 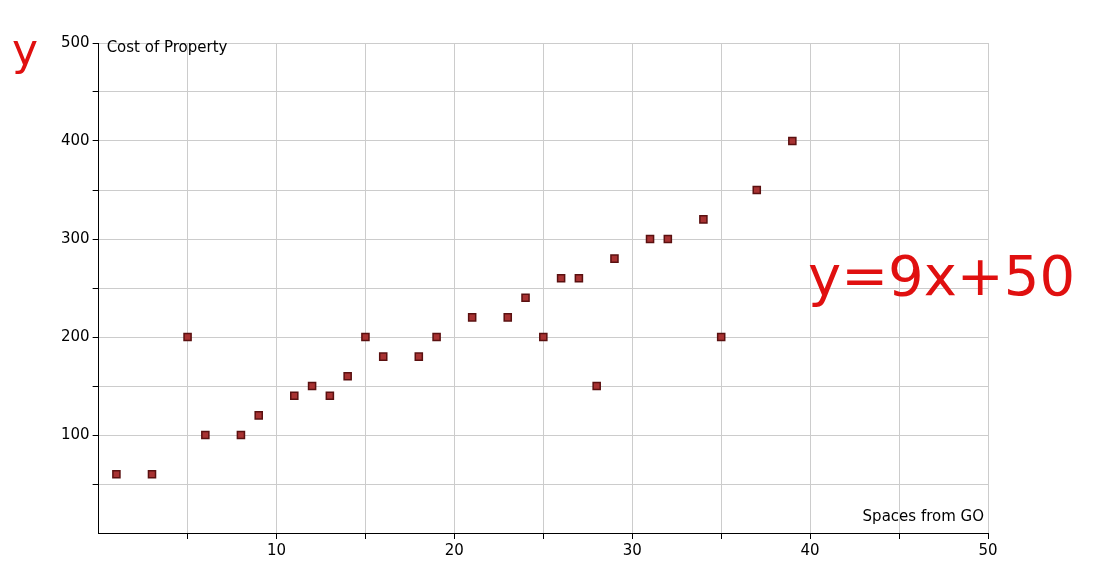 I want to click on x-tick-label: 10, so click(x=276, y=549).